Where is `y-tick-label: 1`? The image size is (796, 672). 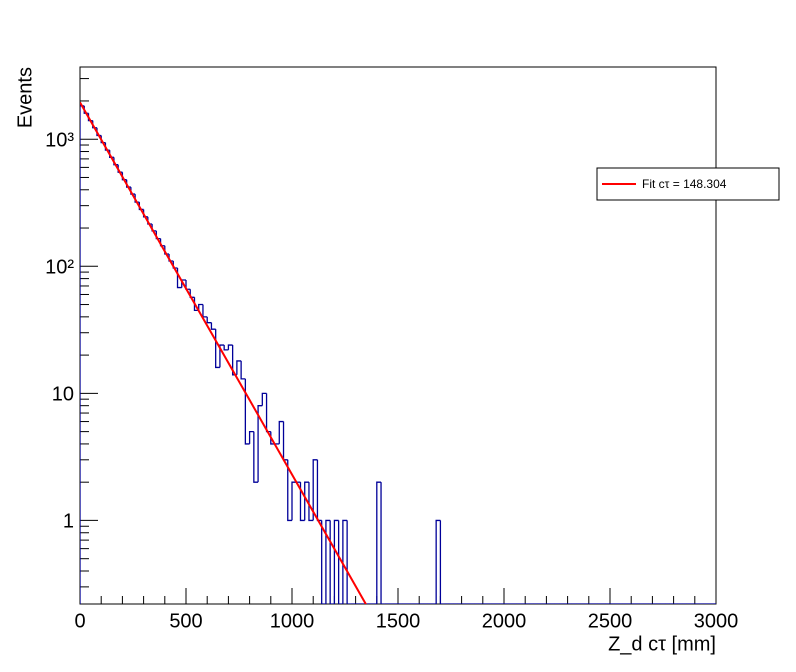
y-tick-label: 1 is located at coordinates (68, 522).